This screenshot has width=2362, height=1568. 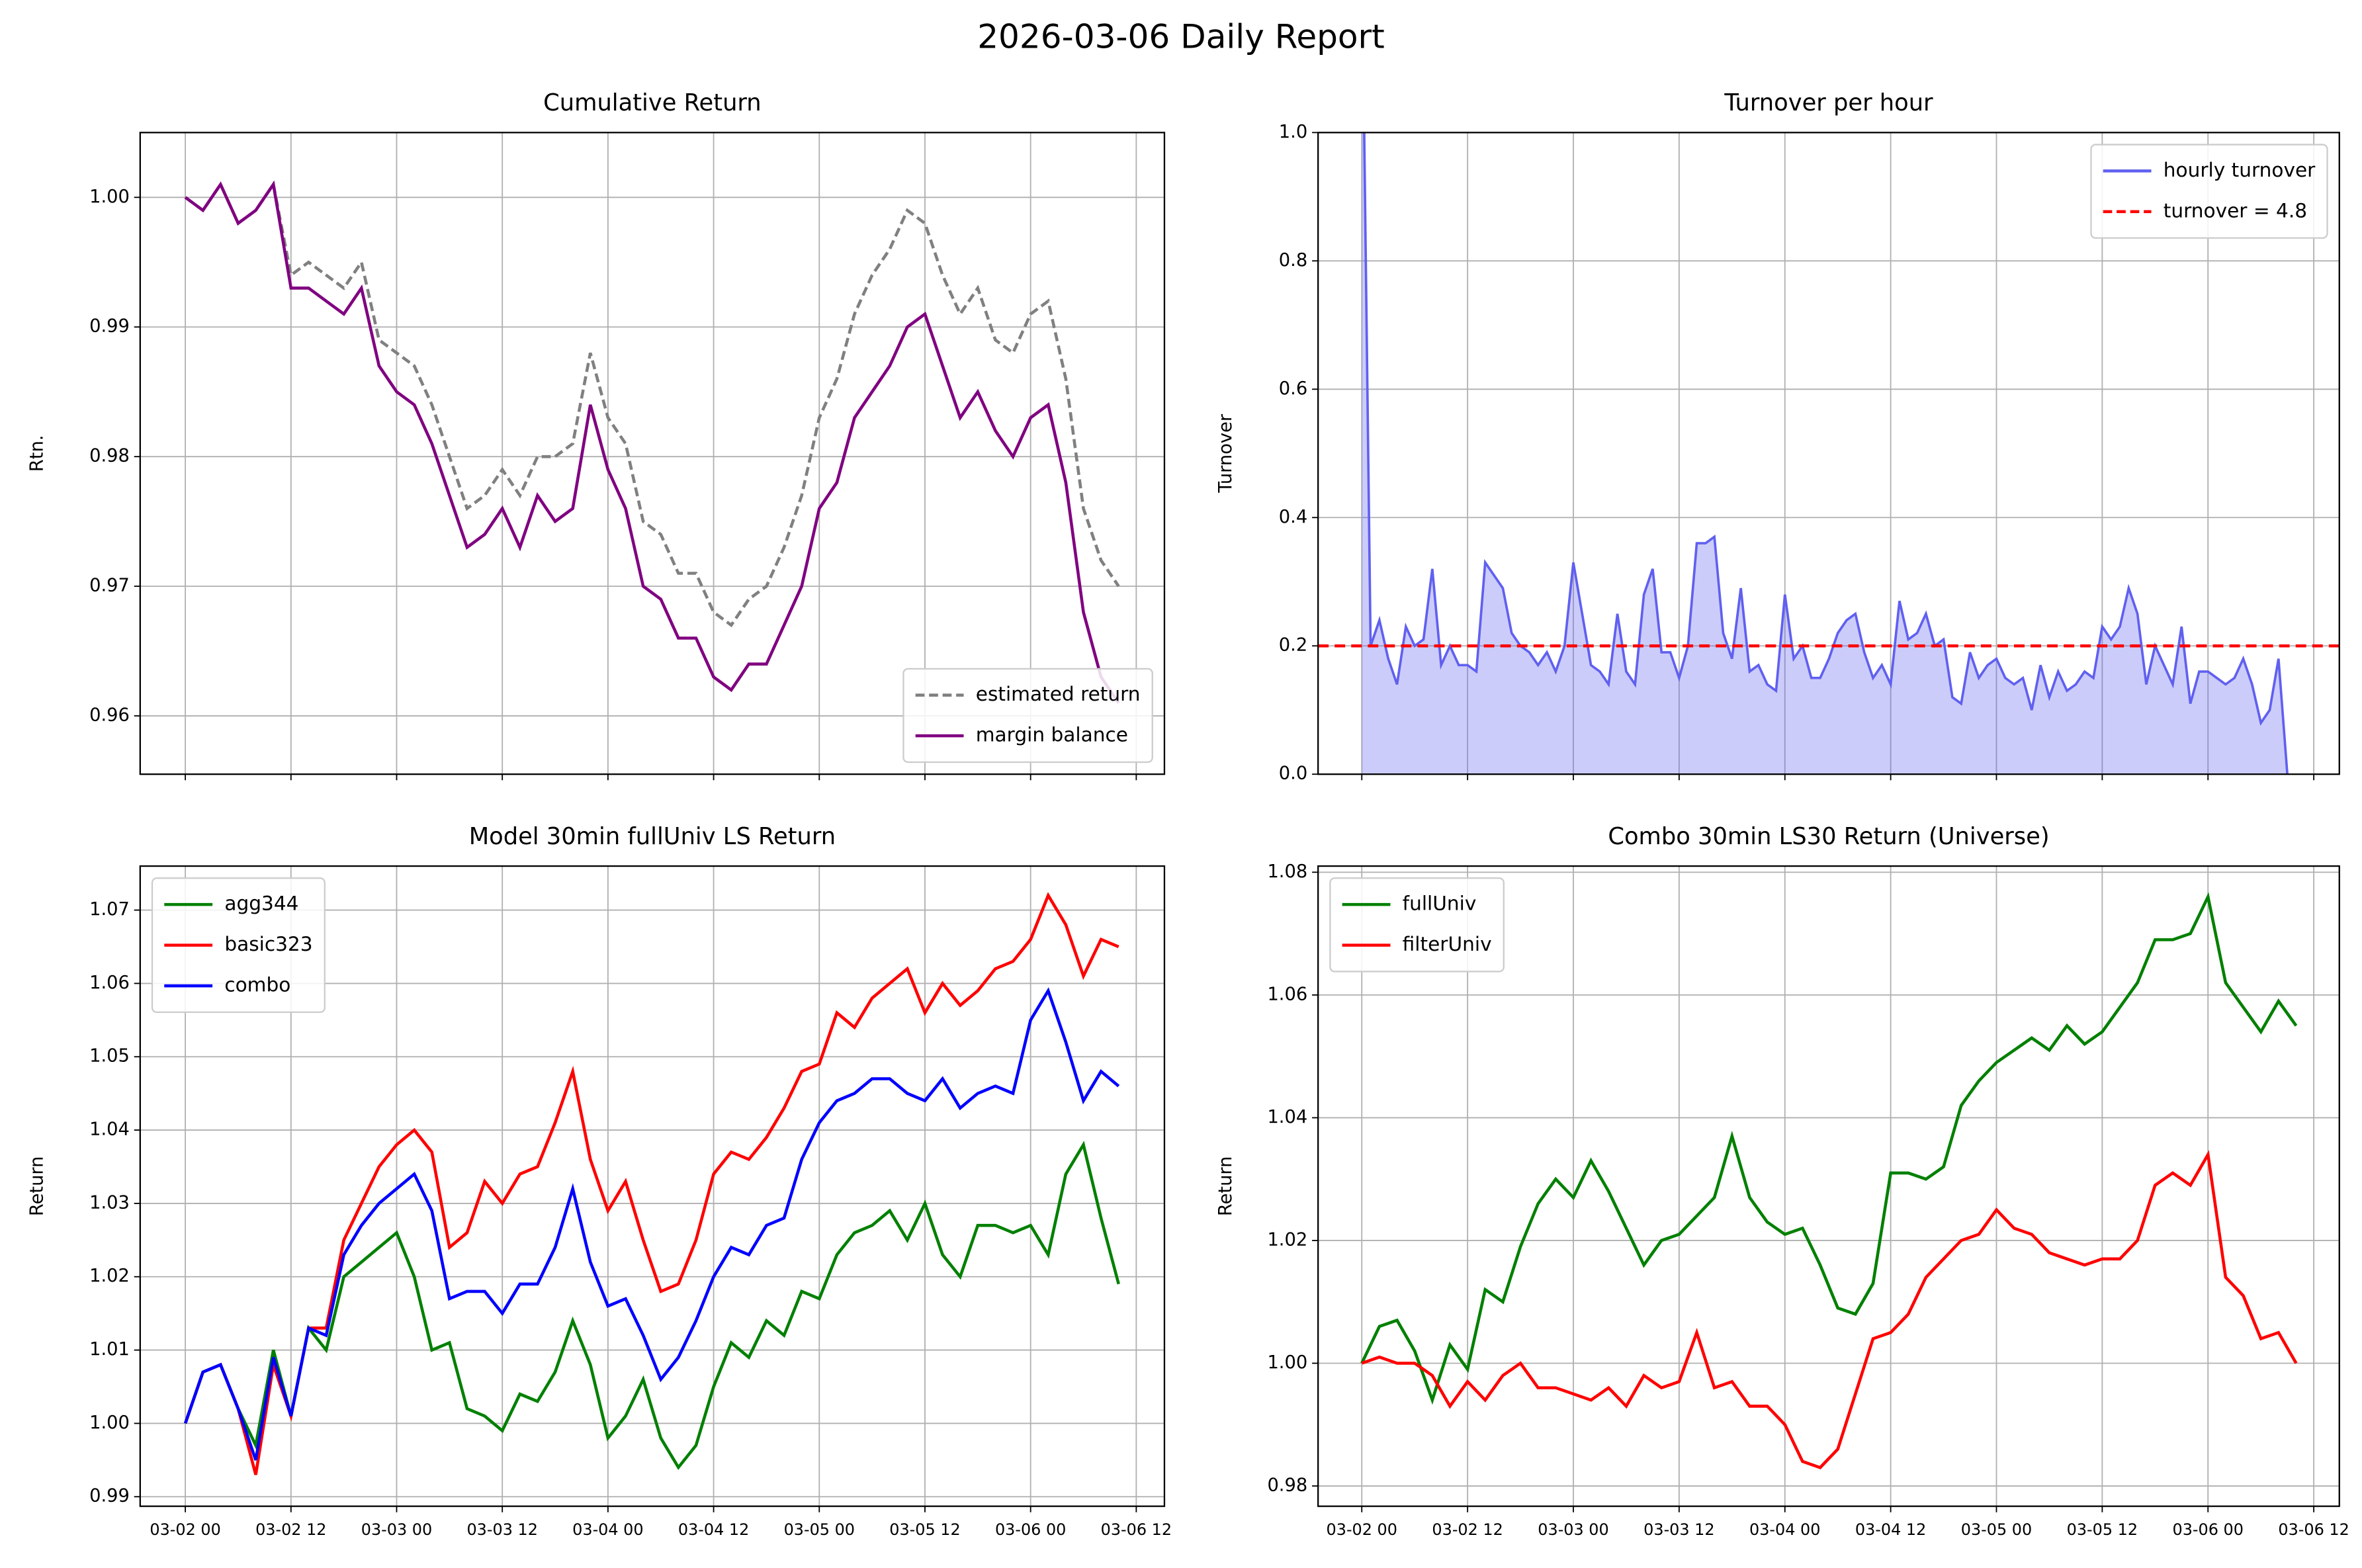 I want to click on subplot-title: Combo 30min LS30 Return (Universe), so click(x=1828, y=837).